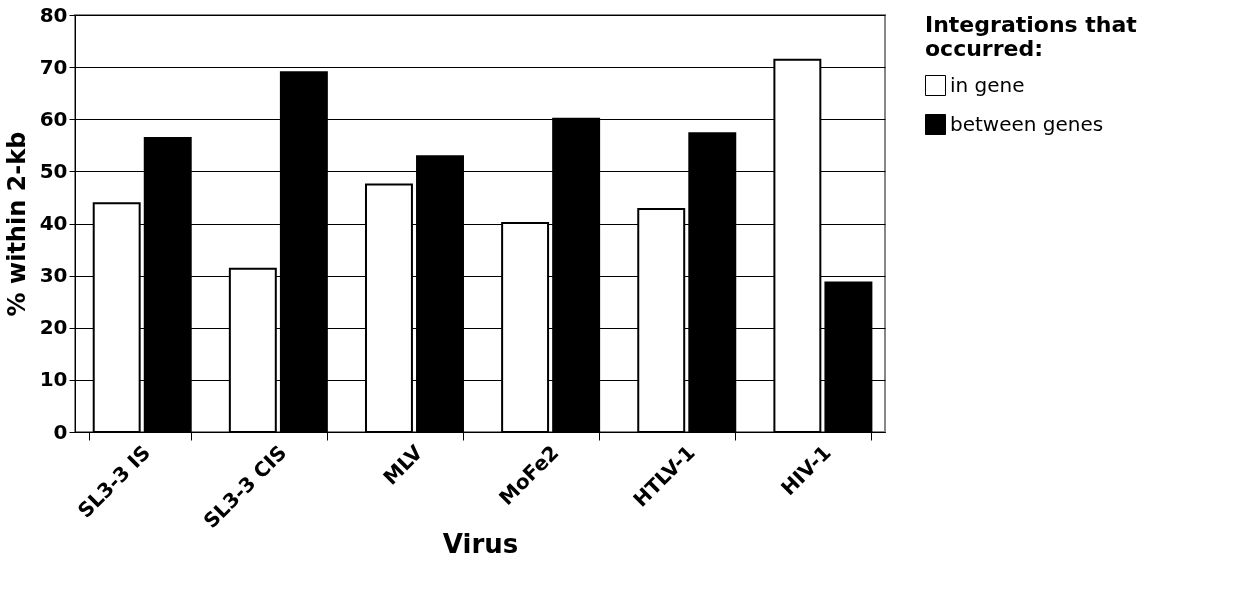 The height and width of the screenshot is (612, 1257). What do you see at coordinates (53, 223) in the screenshot?
I see `y-tick-label: 40` at bounding box center [53, 223].